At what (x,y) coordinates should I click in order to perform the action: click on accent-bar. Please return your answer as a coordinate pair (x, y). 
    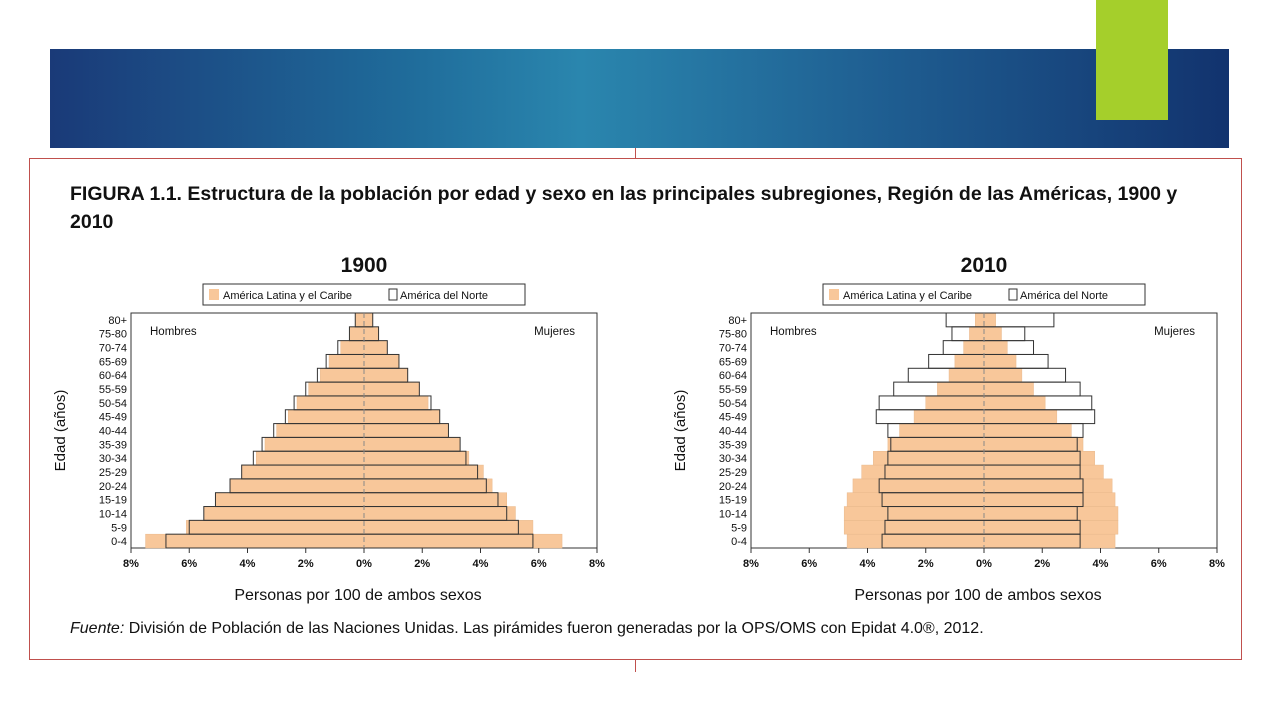
    Looking at the image, I should click on (1132, 60).